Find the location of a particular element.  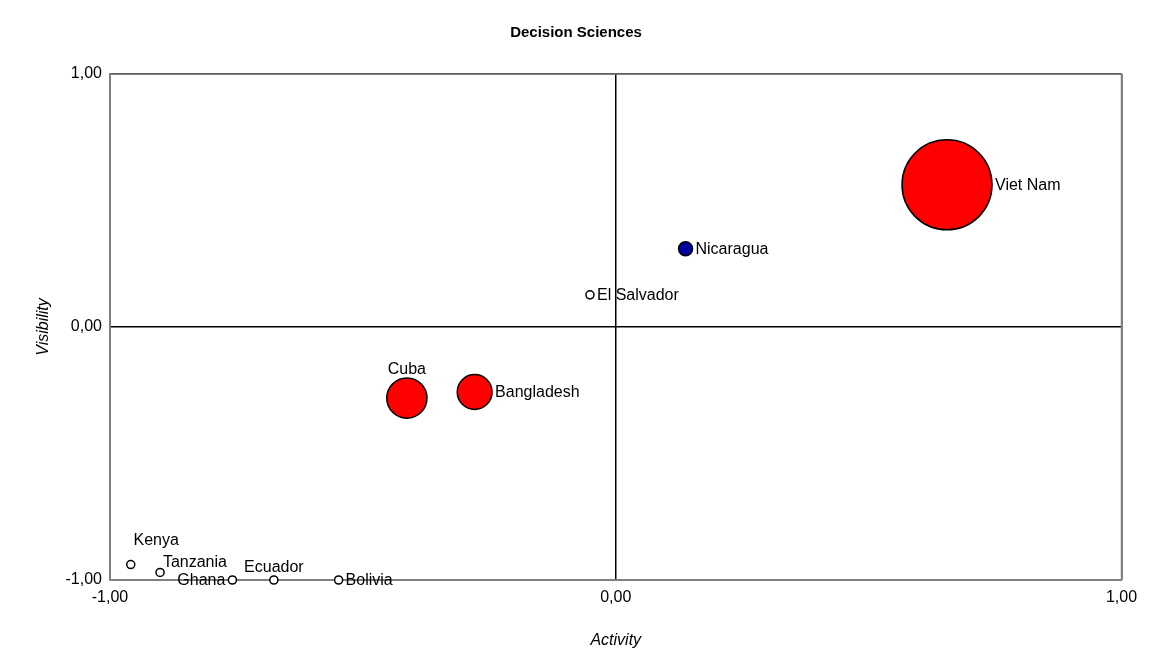

series-label: Bangladesh is located at coordinates (537, 392).